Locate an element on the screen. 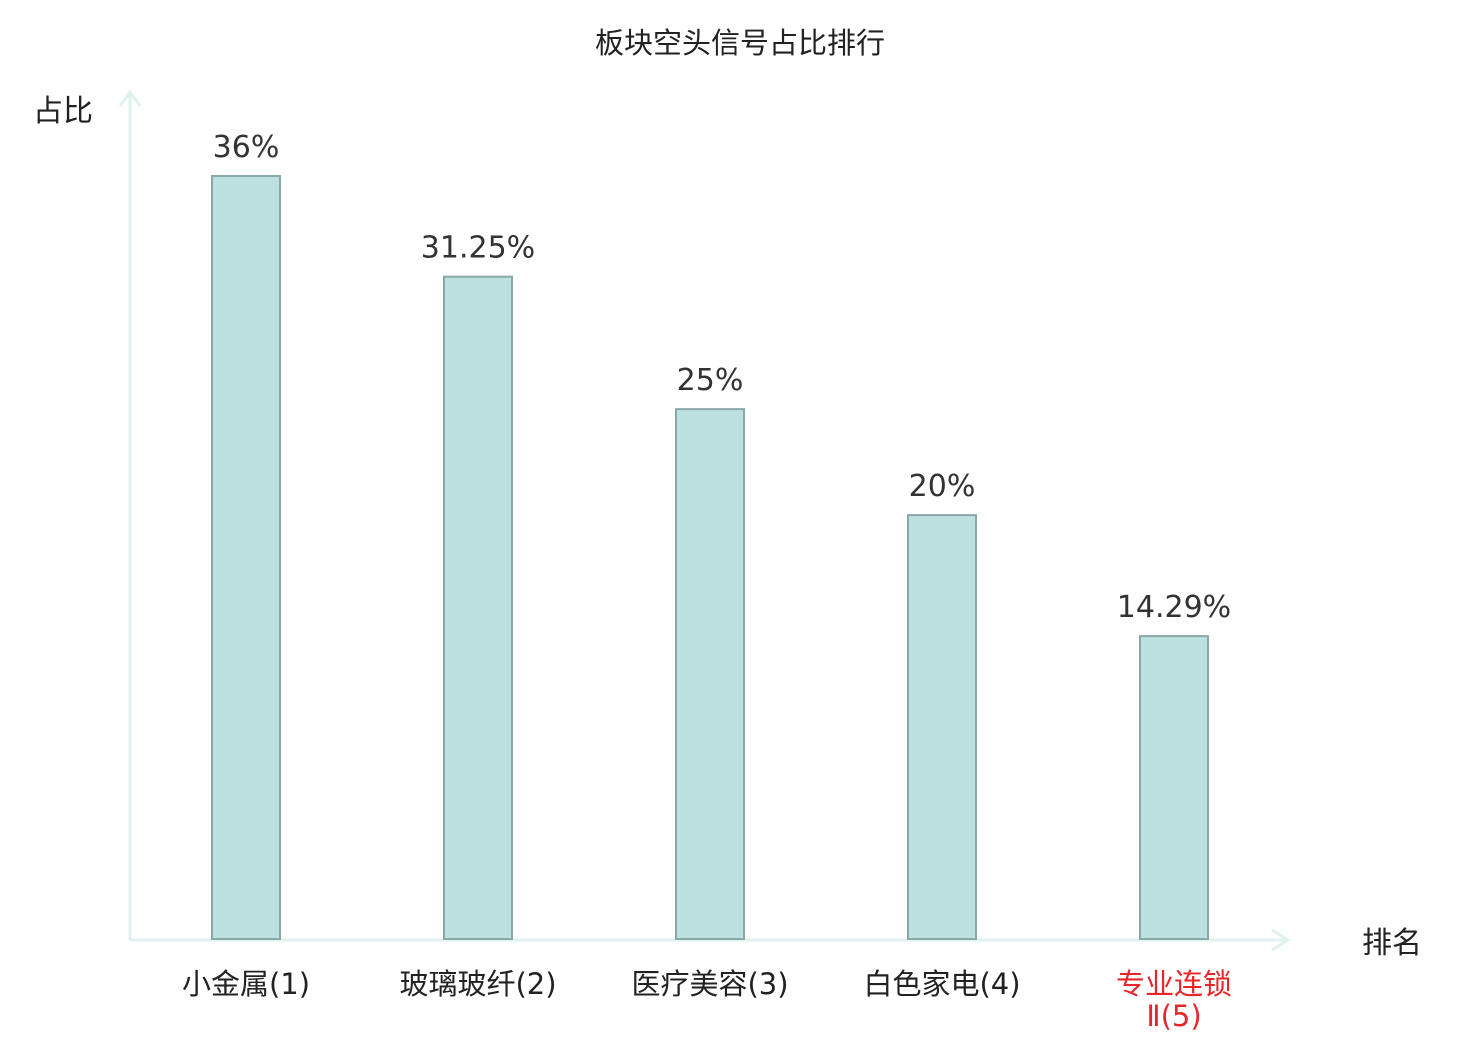  x-tick-labels: 小金属(1) 玻璃玻纤(2) 医疗美容(3) 白色家电(4) 专业连锁 Ⅱ(5) is located at coordinates (707, 1000).